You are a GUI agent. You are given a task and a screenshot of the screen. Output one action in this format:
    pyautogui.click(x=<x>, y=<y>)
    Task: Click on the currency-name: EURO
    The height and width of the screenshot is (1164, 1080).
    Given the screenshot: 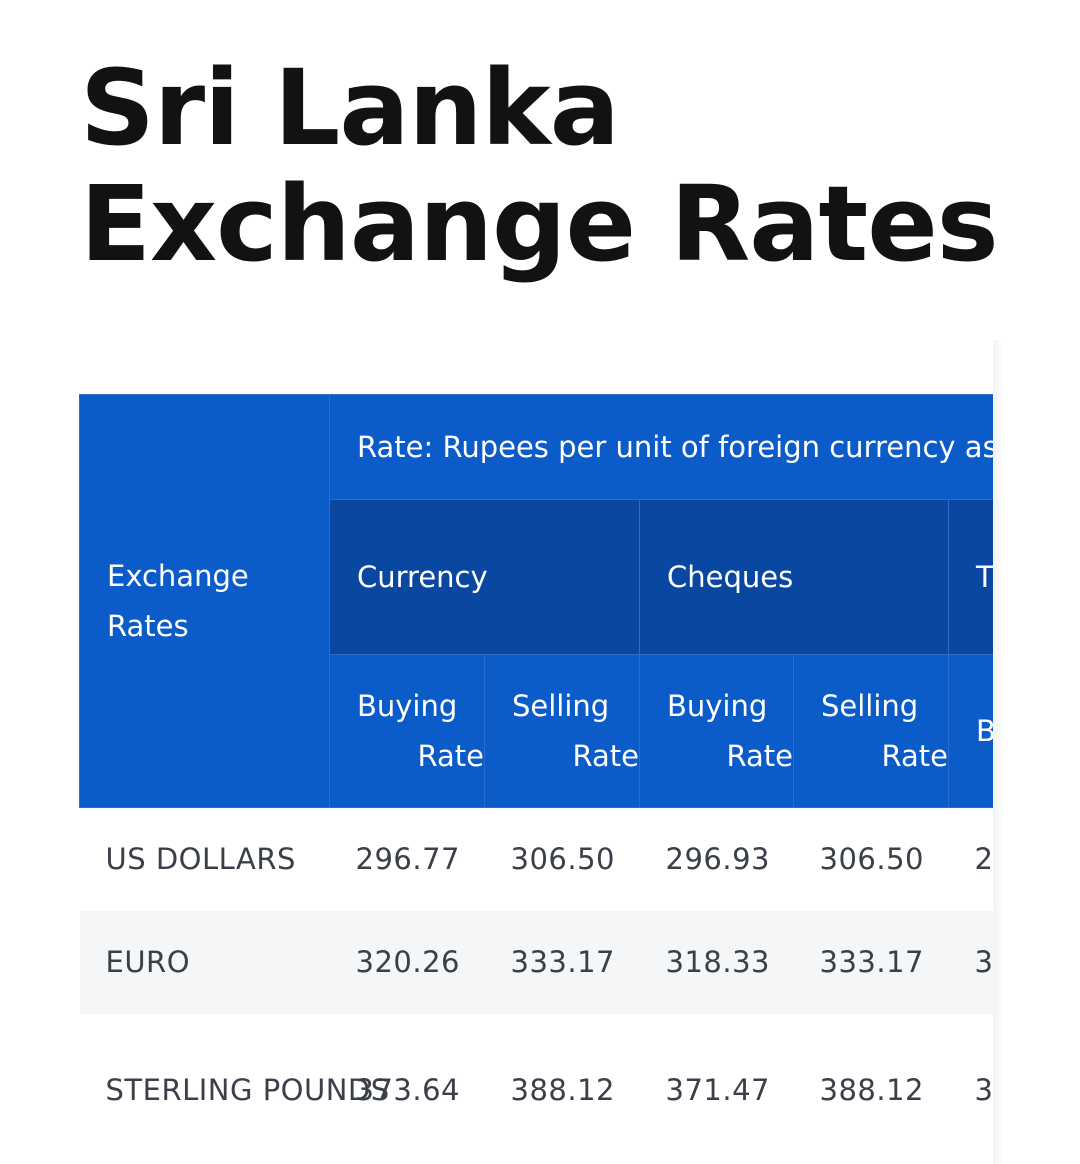 What is the action you would take?
    pyautogui.click(x=204, y=962)
    